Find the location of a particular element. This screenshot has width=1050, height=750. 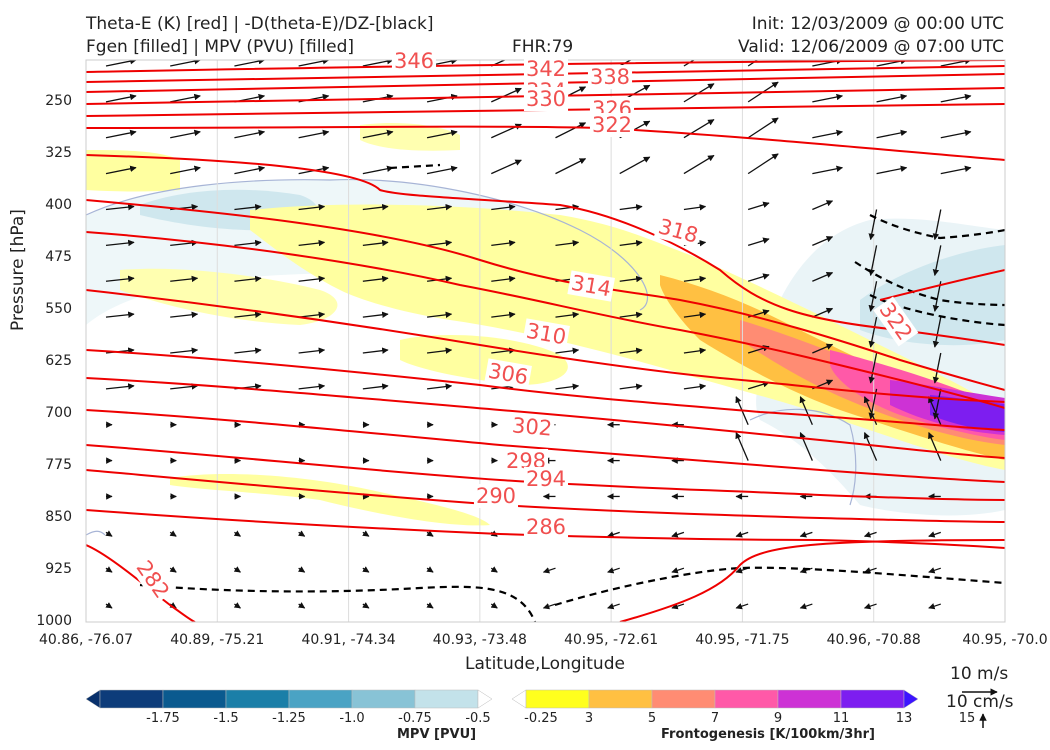

fgen-colorbar-tick-label: 5 is located at coordinates (652, 718).